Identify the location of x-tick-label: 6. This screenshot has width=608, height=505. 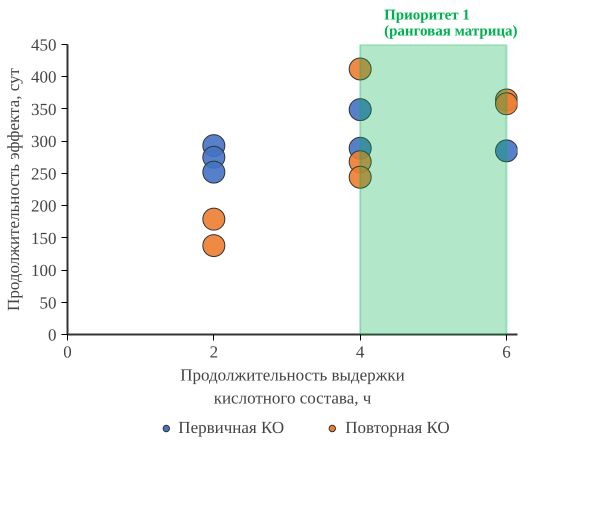
(506, 352).